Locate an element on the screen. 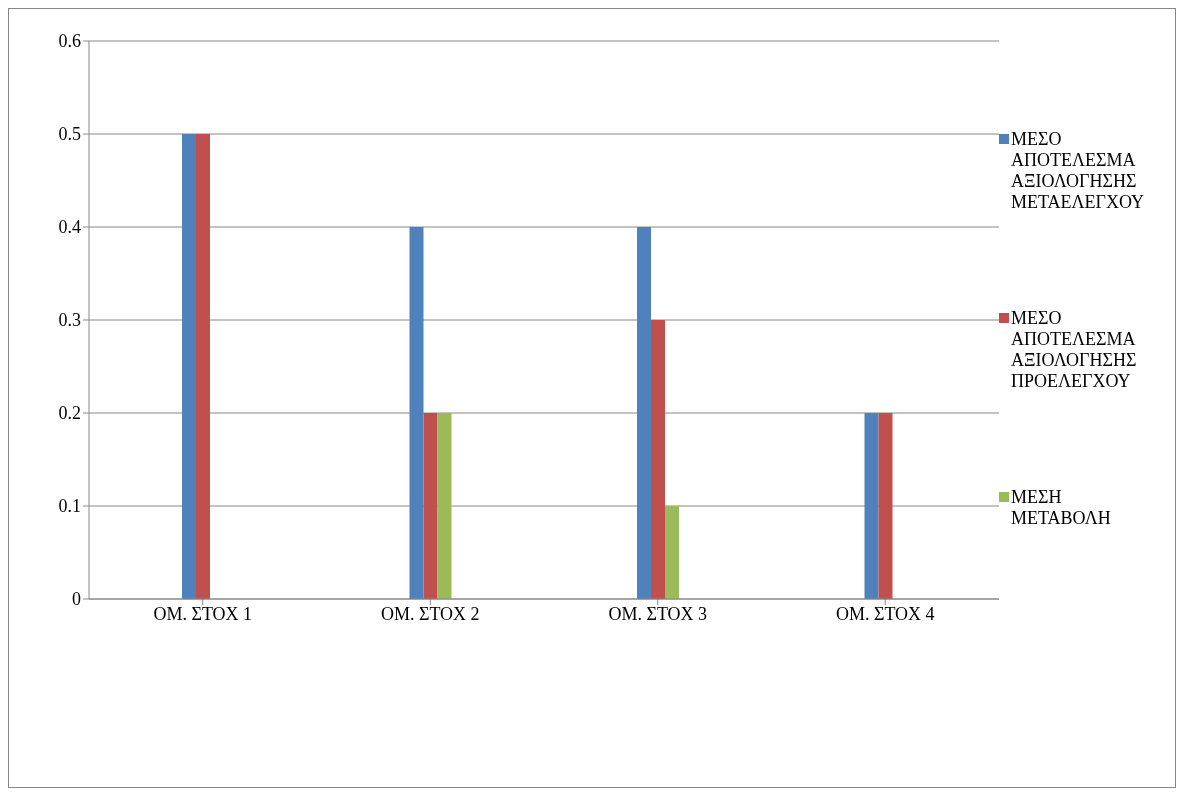 The image size is (1185, 798). x-tick-label: ΟΜ. ΣΤΟΧ 2 is located at coordinates (430, 613).